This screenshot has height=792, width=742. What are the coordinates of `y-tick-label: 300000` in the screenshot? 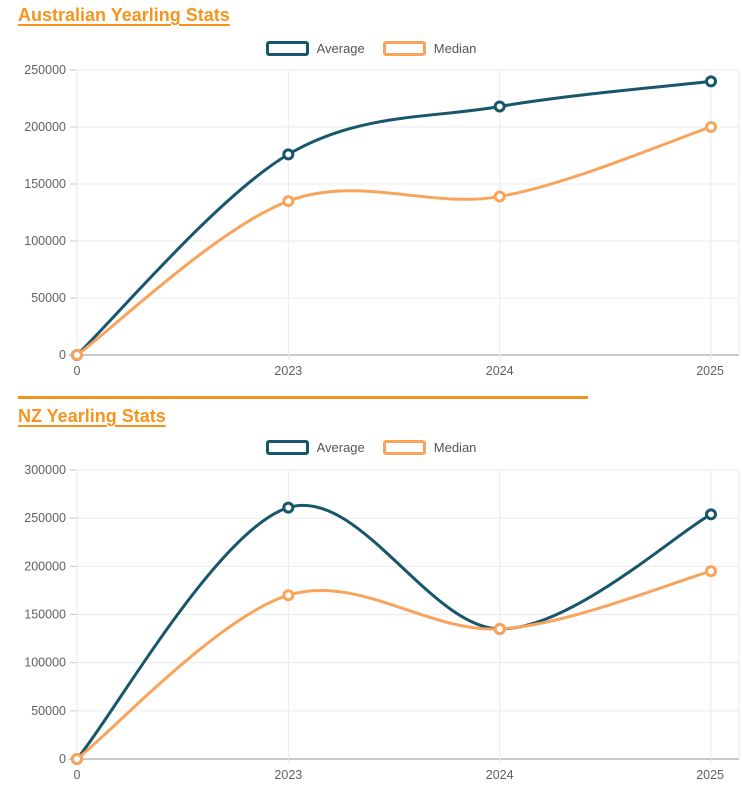 It's located at (45, 470).